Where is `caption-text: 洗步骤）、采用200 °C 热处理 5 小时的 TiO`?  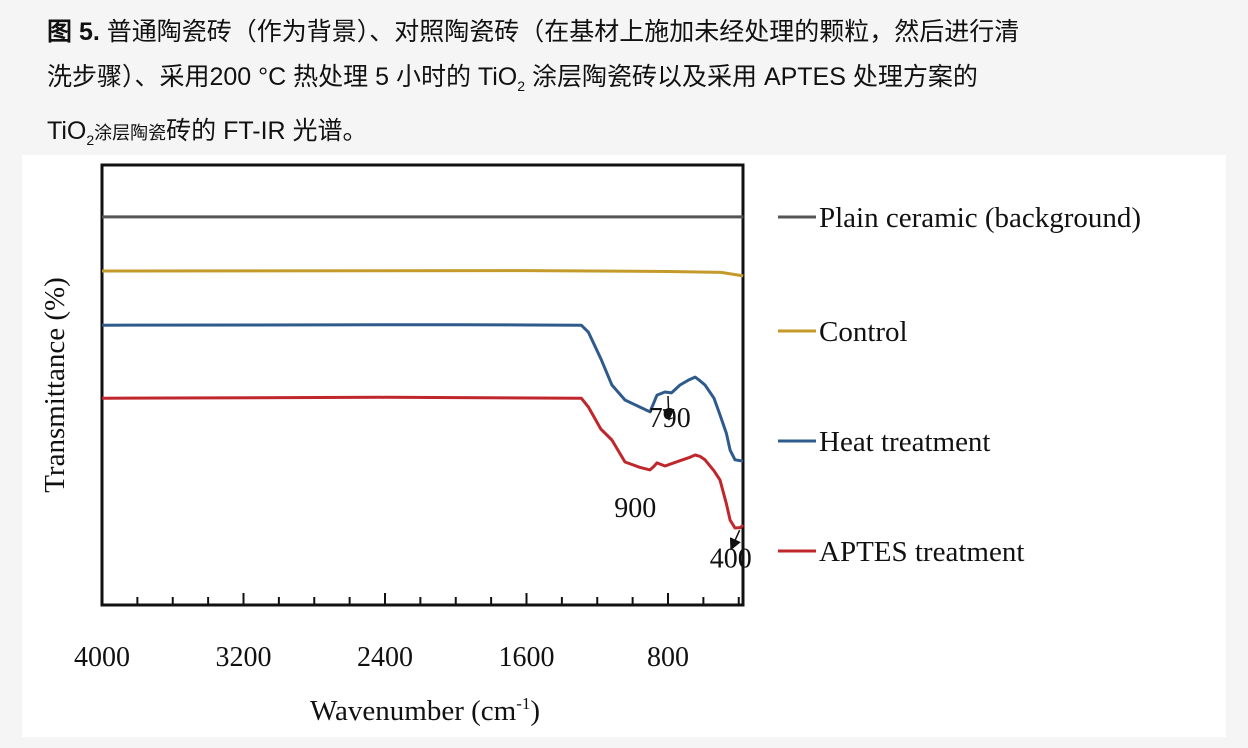 caption-text: 洗步骤）、采用200 °C 热处理 5 小时的 TiO is located at coordinates (282, 77).